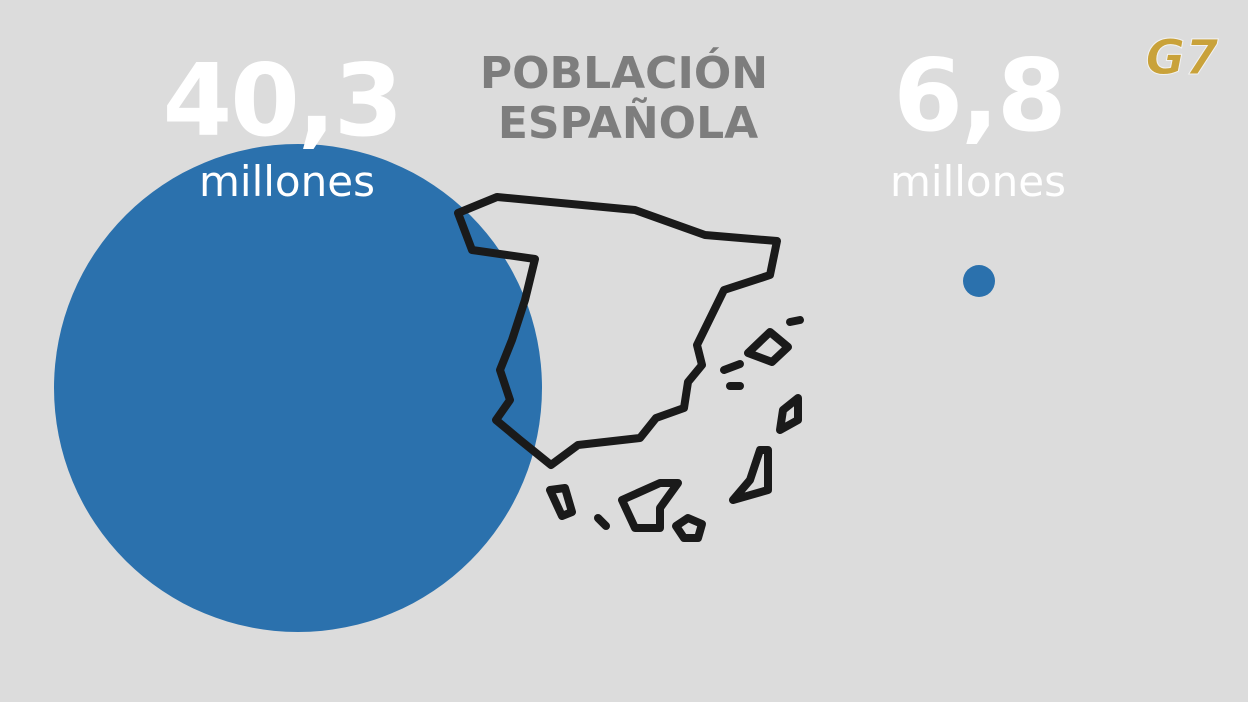  I want to click on small-population-circle, so click(979, 281).